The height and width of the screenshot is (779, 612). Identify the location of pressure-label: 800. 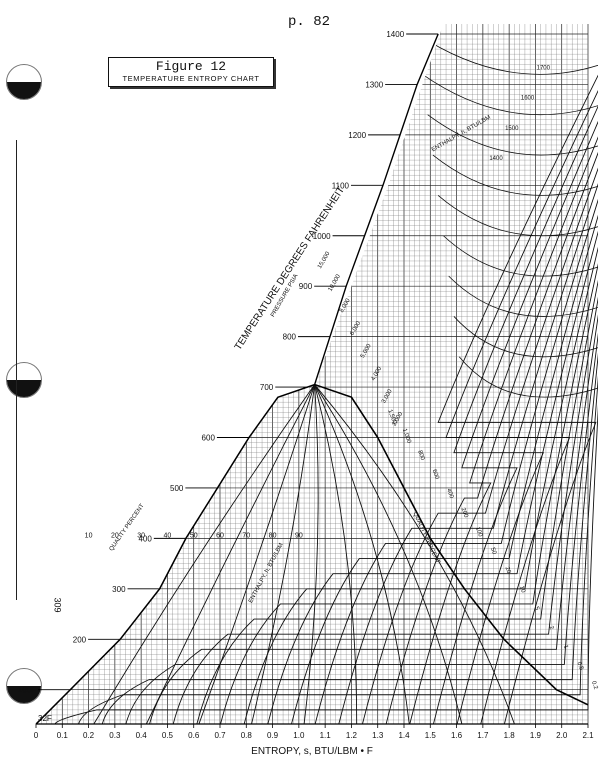
(420, 456).